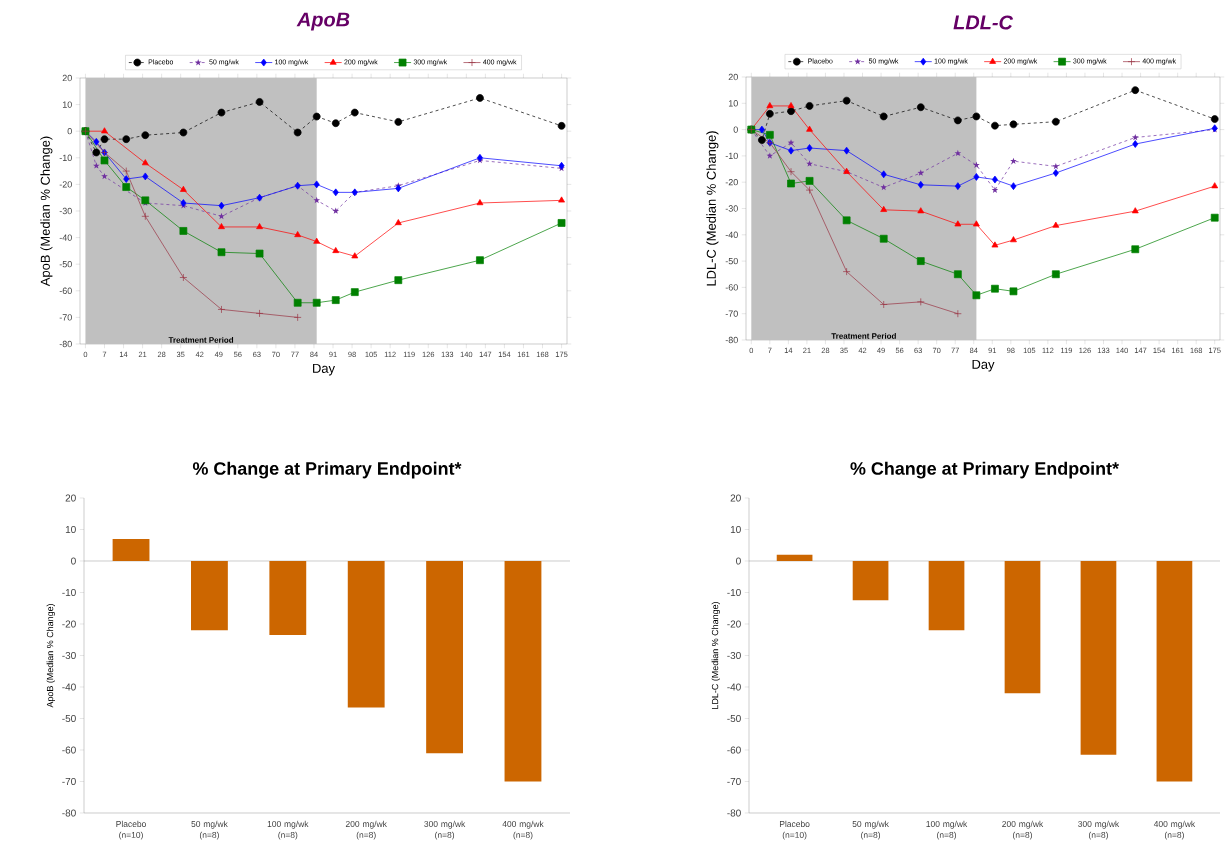 The height and width of the screenshot is (858, 1229). I want to click on chart-title: LDL-C, so click(983, 22).